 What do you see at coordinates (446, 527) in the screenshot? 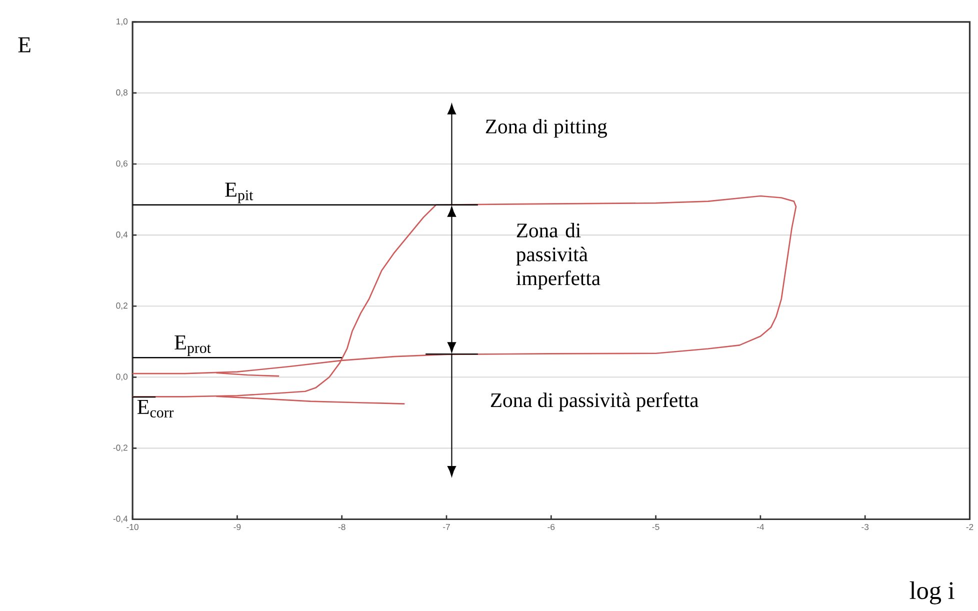
I see `x-tick-label: -7` at bounding box center [446, 527].